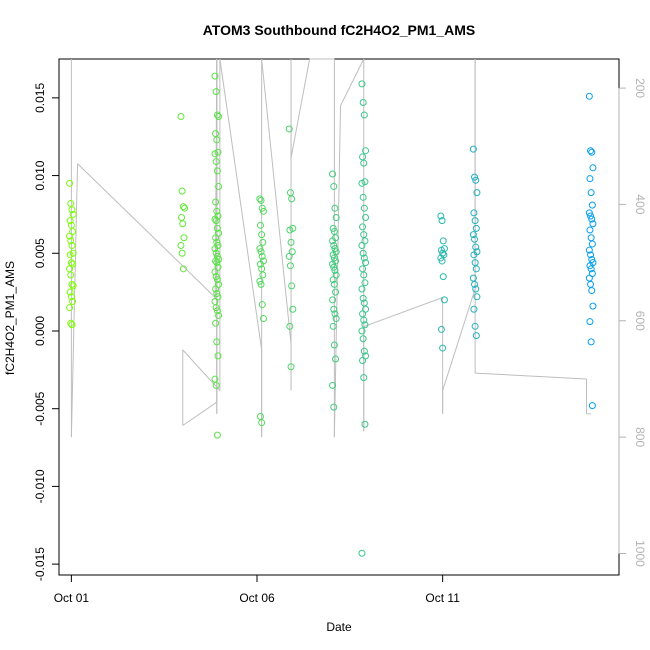  I want to click on secondary-y-axis: 200 400 600 800 1000, so click(632, 322).